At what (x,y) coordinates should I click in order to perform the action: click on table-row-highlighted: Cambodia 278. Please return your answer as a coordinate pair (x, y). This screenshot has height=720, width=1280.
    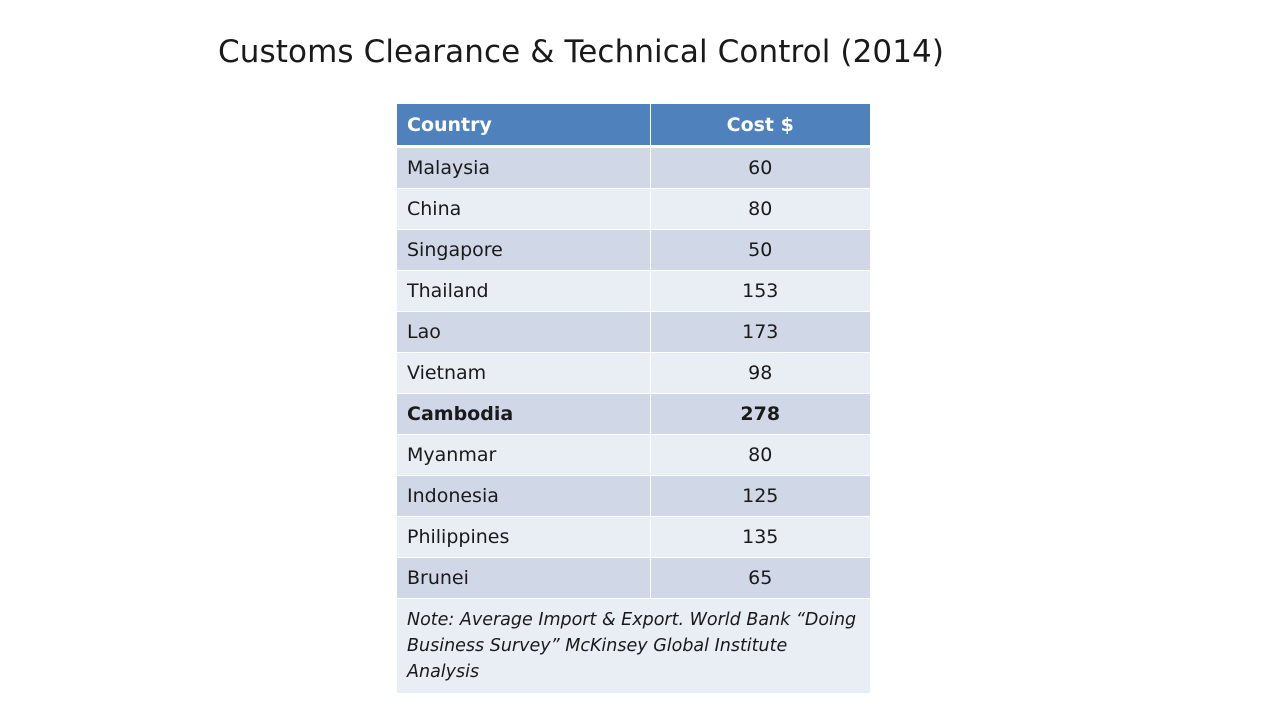
    Looking at the image, I should click on (633, 414).